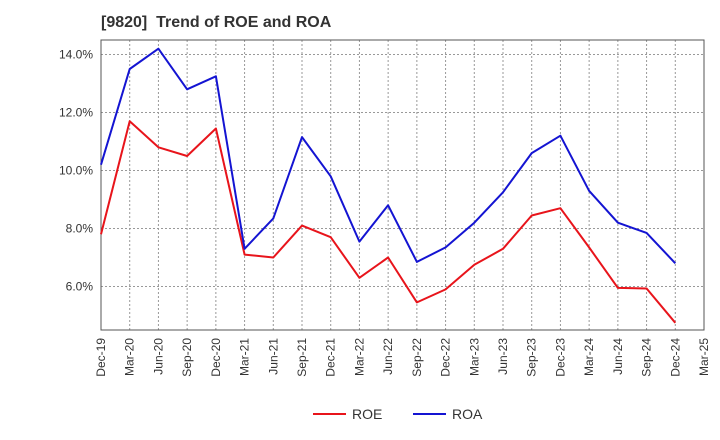 The height and width of the screenshot is (440, 720). I want to click on x-tick-label: Dec-21, so click(331, 357).